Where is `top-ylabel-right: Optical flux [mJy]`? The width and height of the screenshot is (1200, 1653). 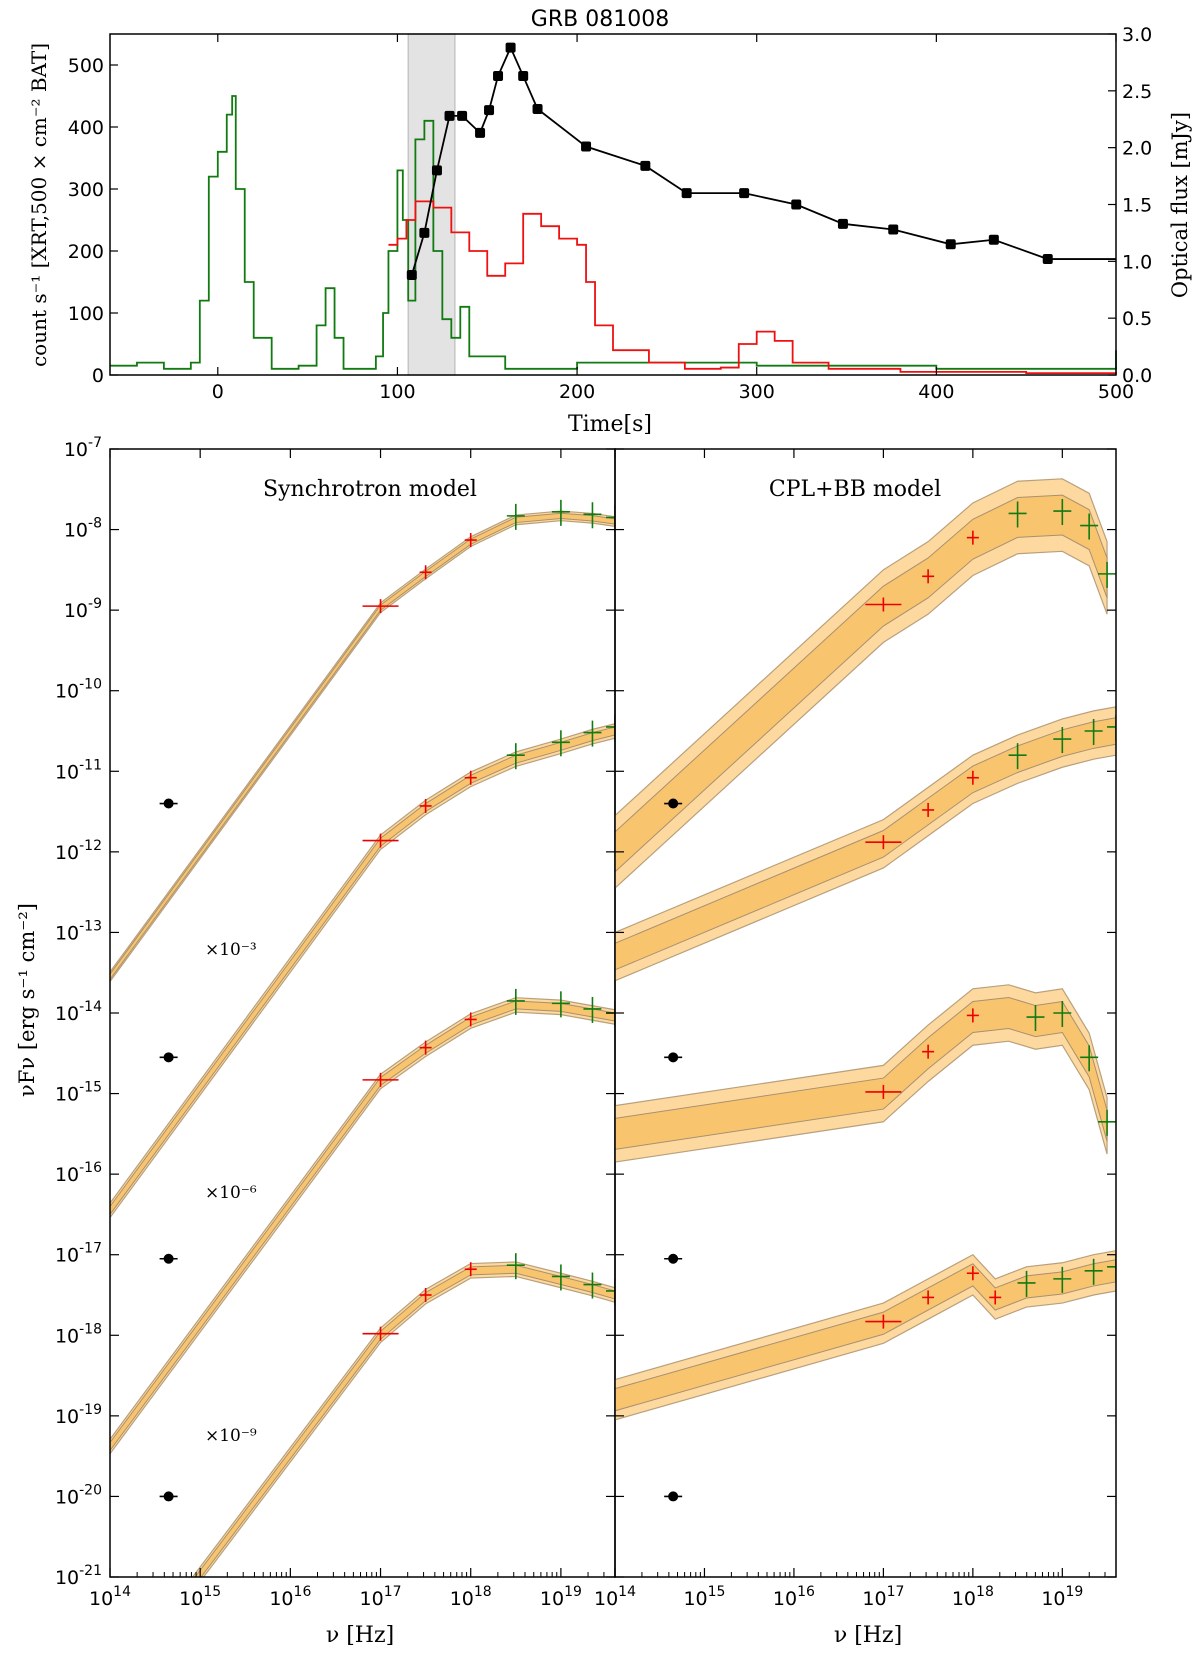 top-ylabel-right: Optical flux [mJy] is located at coordinates (1180, 205).